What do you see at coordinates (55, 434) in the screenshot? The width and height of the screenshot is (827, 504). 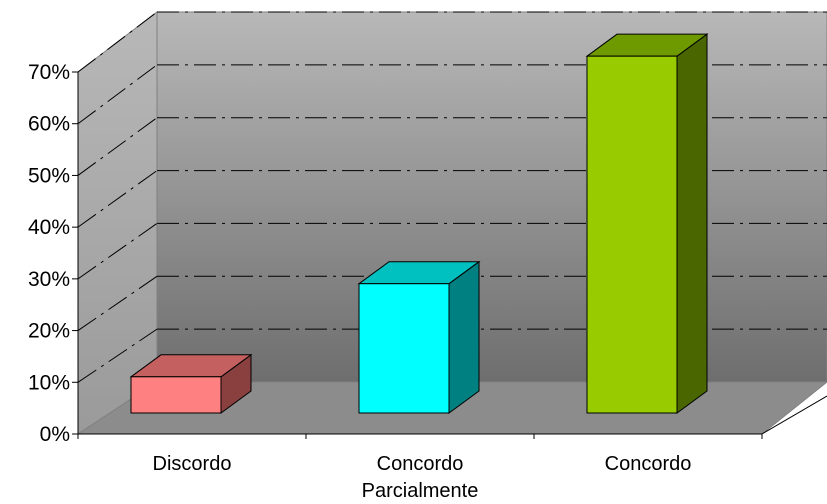 I see `y-tick-label: 0%` at bounding box center [55, 434].